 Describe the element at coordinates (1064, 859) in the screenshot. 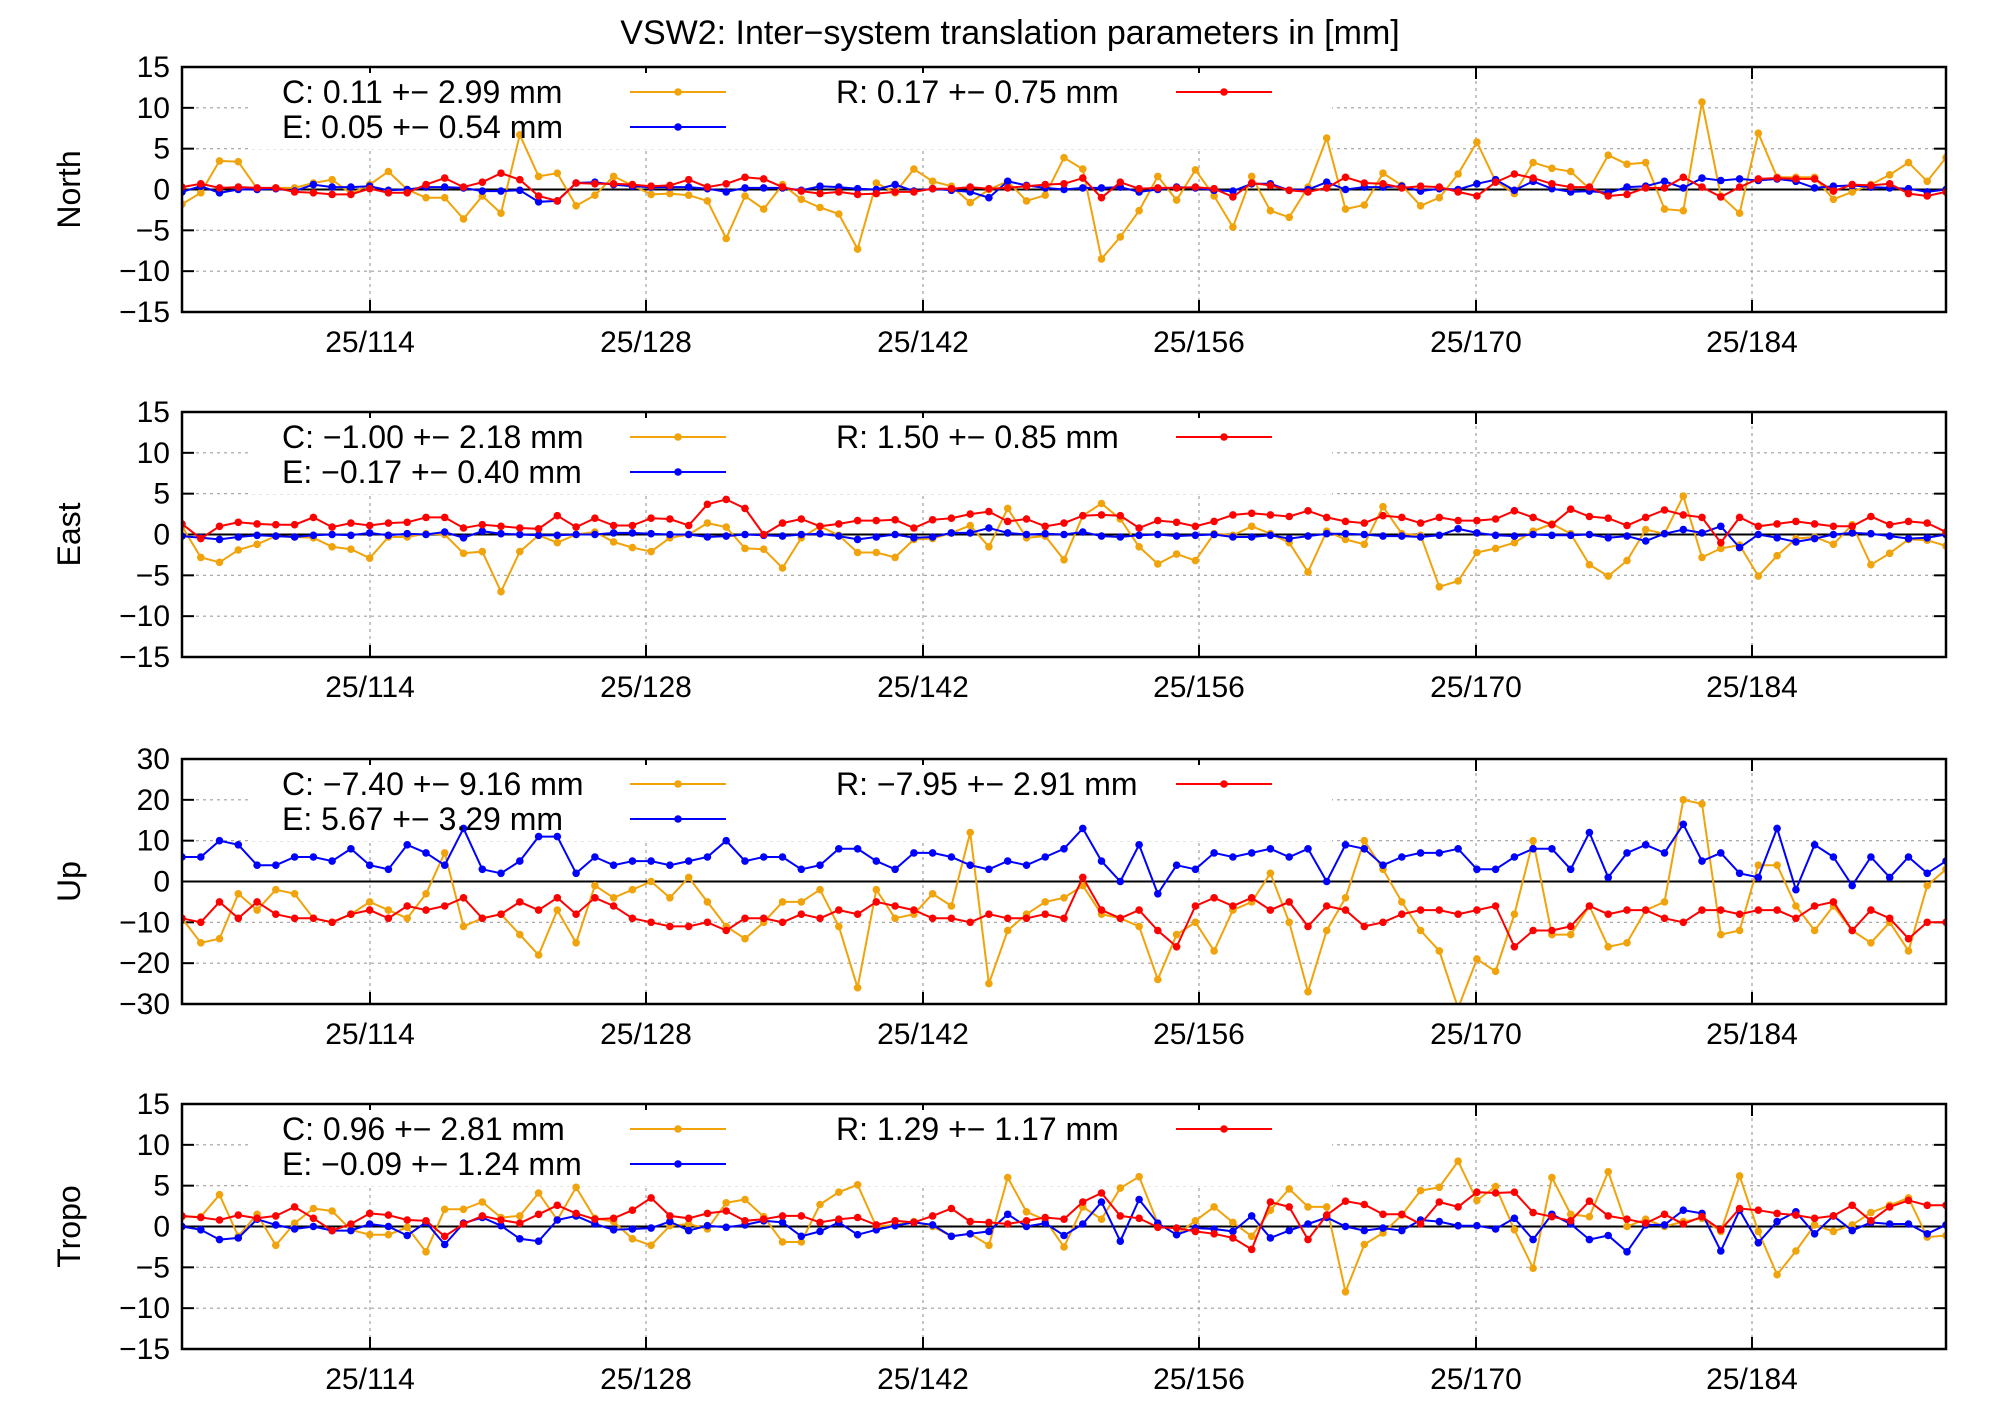

I see `series-E` at that location.